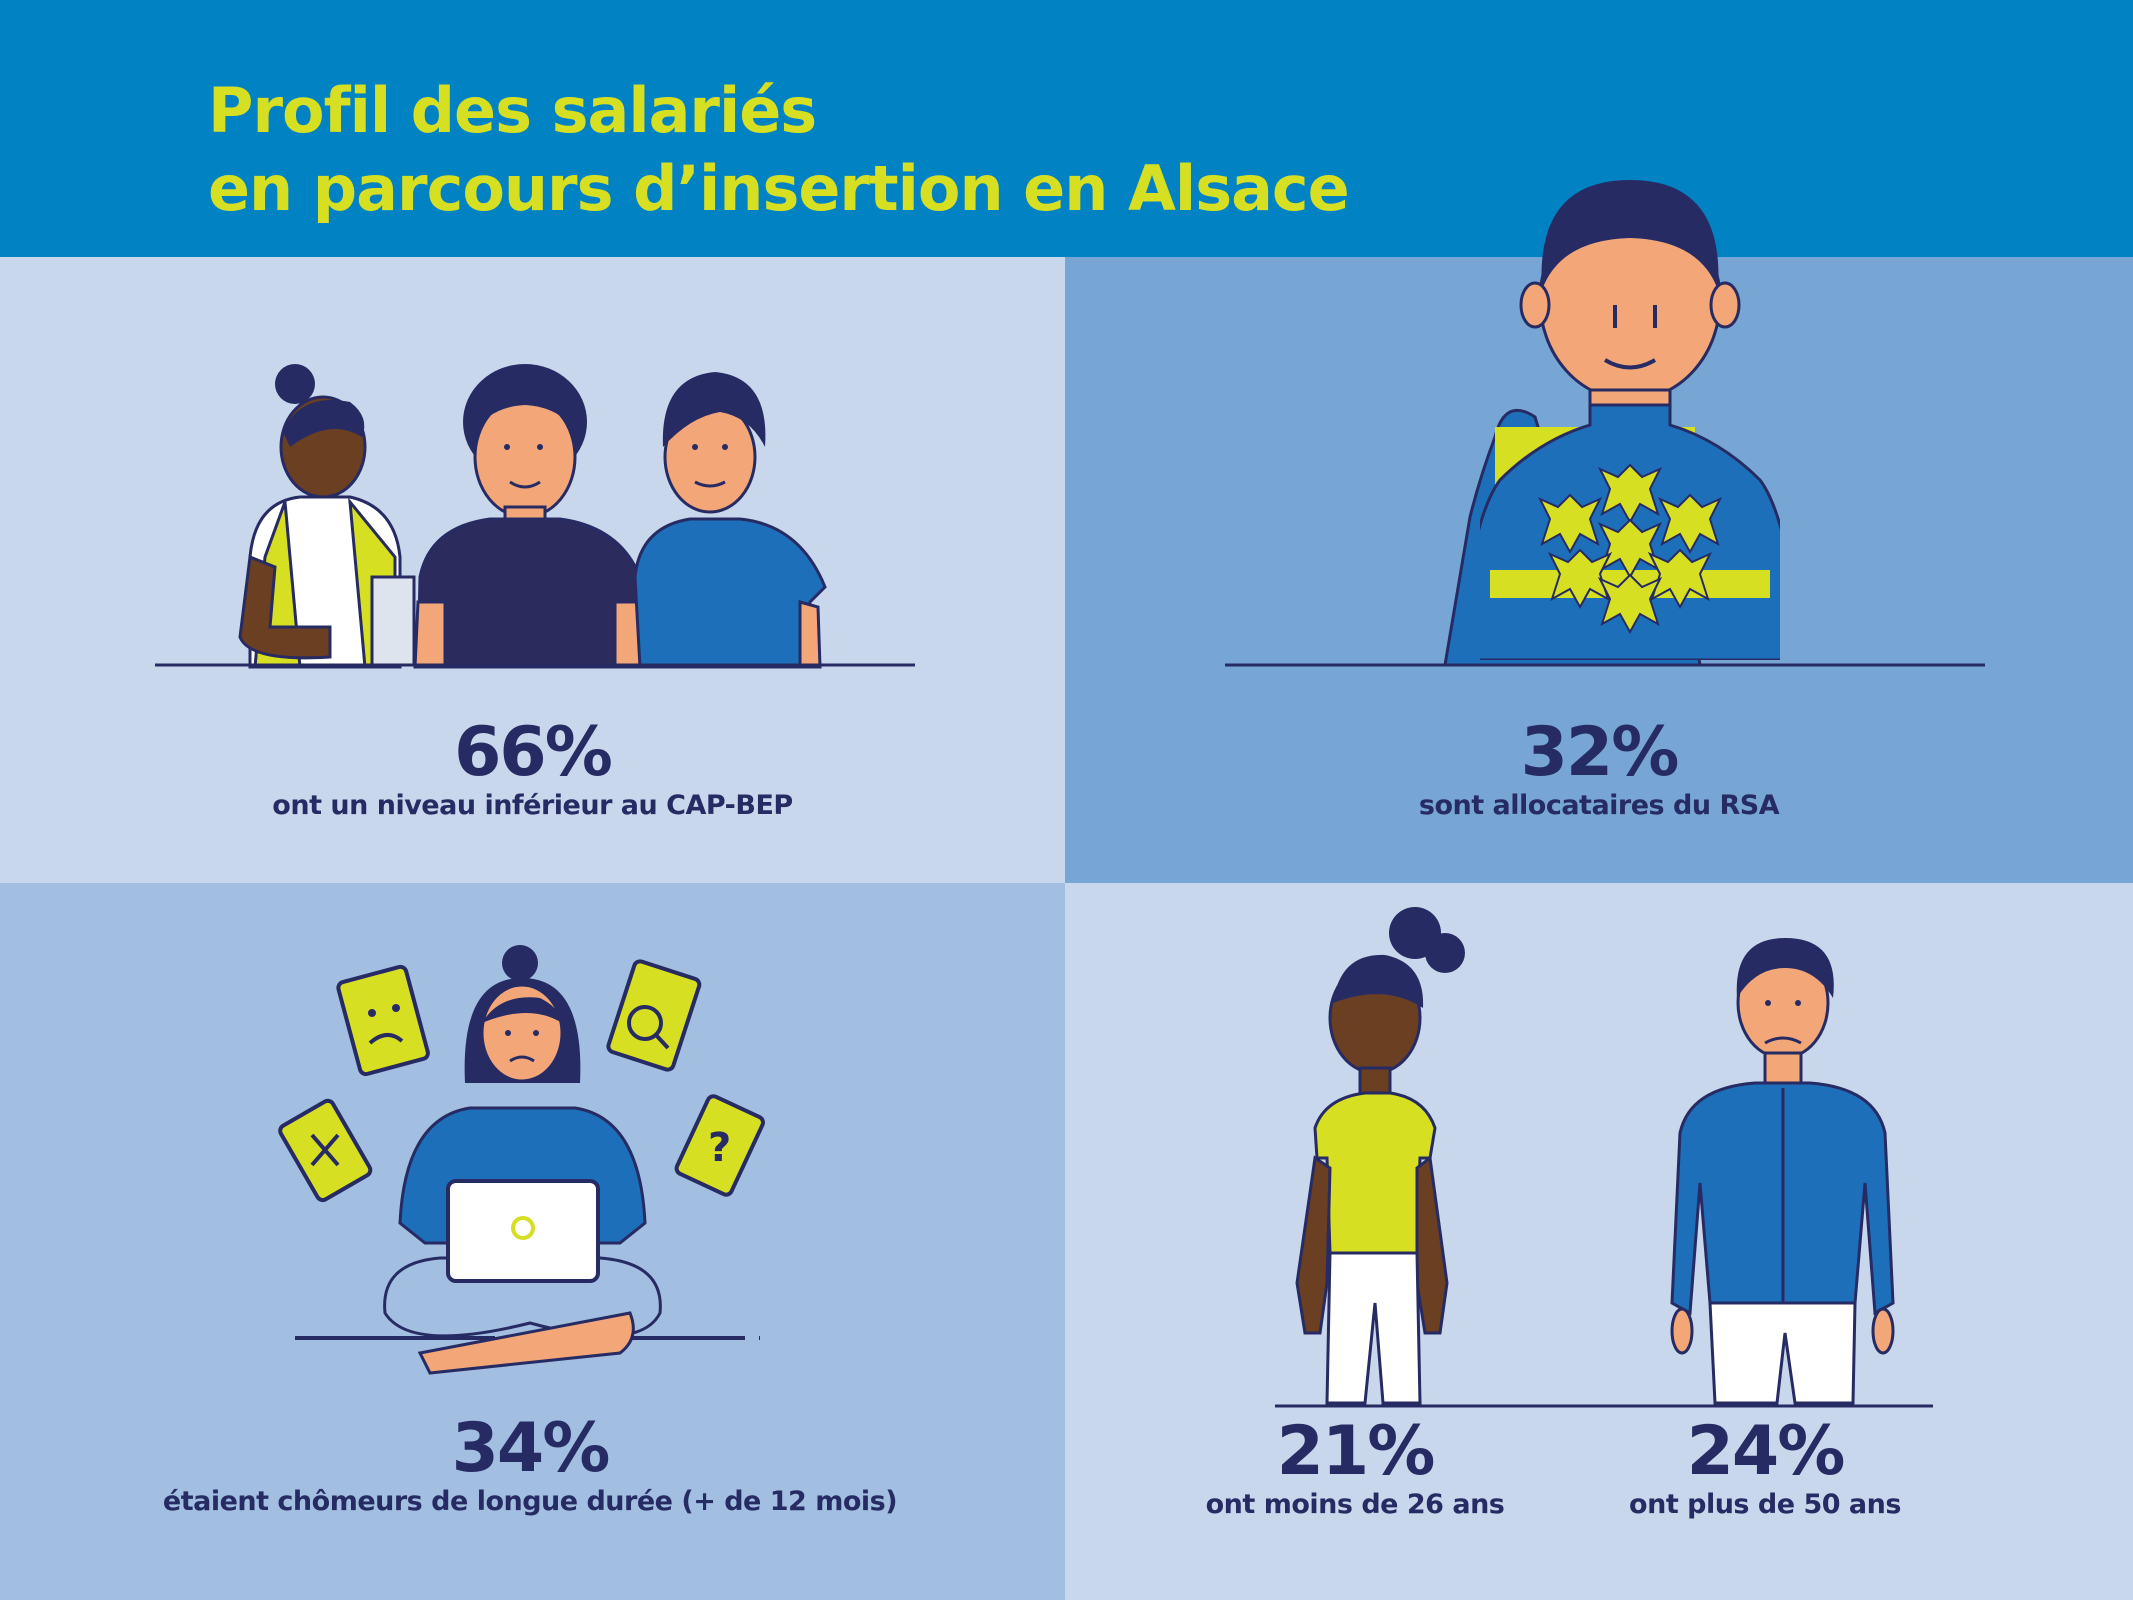 This screenshot has width=2133, height=1600. I want to click on woman-with-laptop-figure, so click(522, 1160).